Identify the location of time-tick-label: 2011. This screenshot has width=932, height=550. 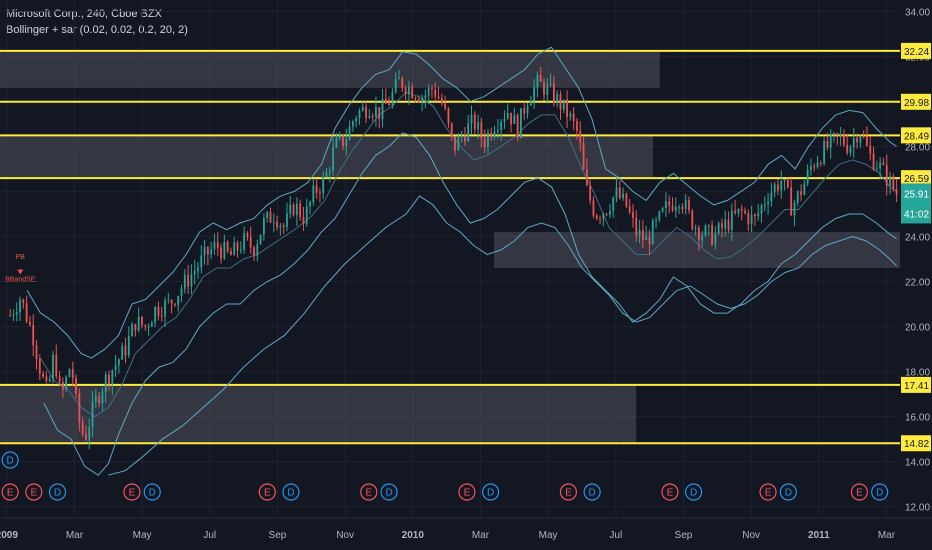
(819, 535).